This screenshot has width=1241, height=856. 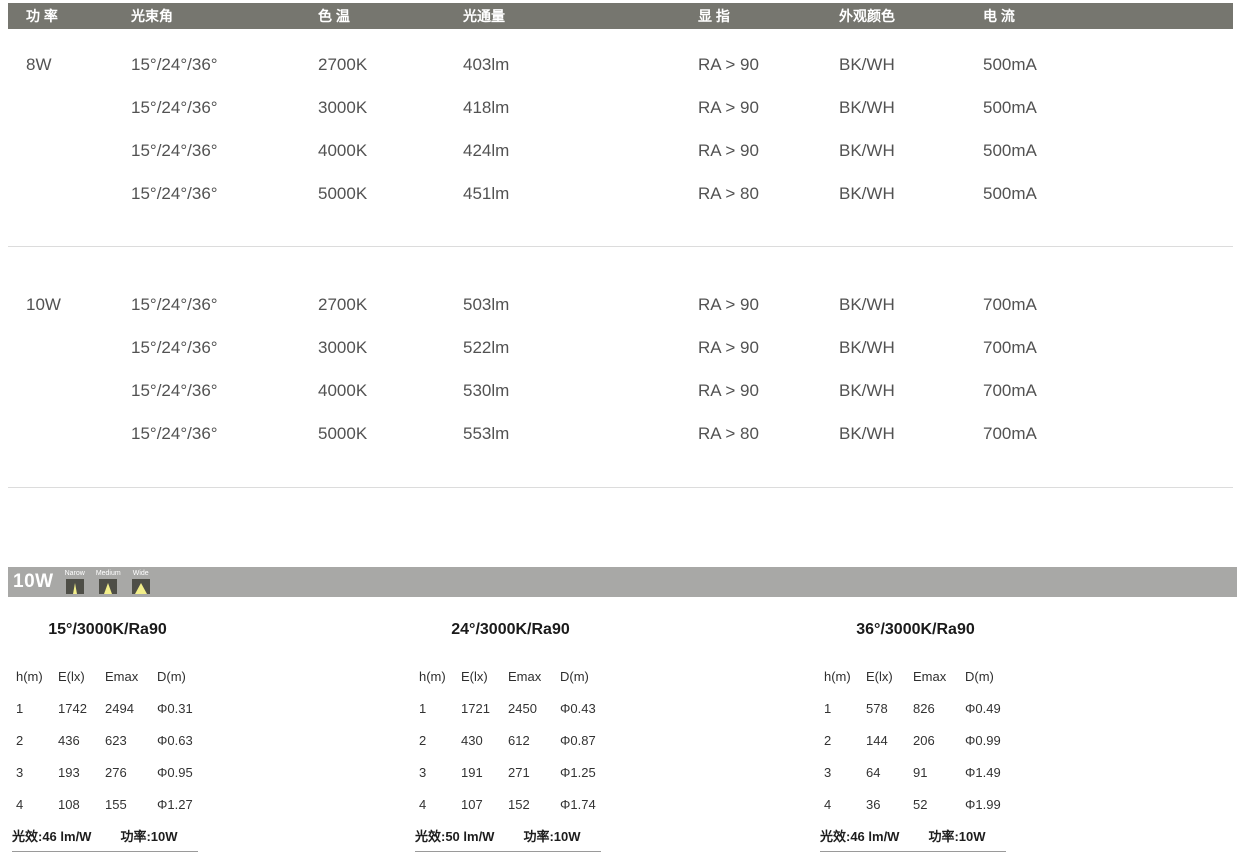 I want to click on table-row: 2 436 623 Φ0.63, so click(x=104, y=740).